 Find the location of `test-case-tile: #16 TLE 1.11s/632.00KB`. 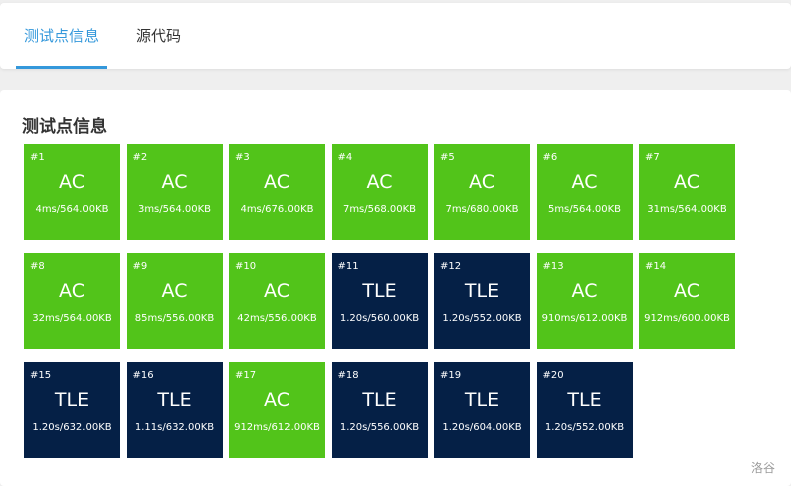

test-case-tile: #16 TLE 1.11s/632.00KB is located at coordinates (174, 410).